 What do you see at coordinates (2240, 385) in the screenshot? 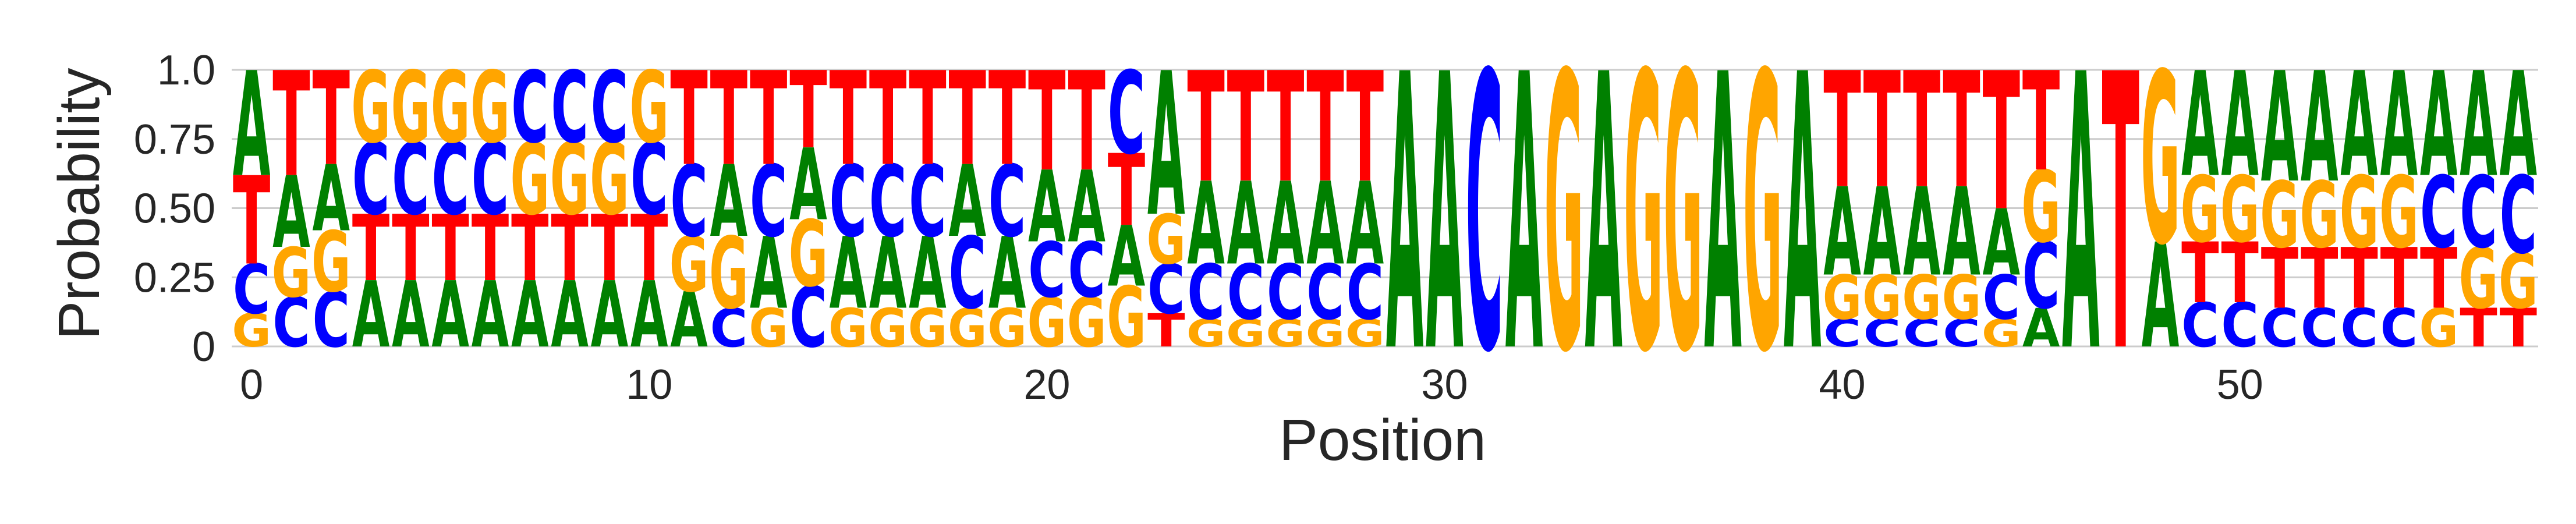
I see `x-tick-label: 50` at bounding box center [2240, 385].